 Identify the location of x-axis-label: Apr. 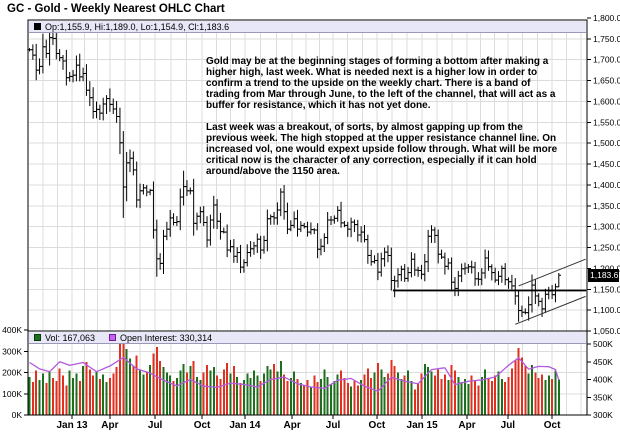
(109, 425).